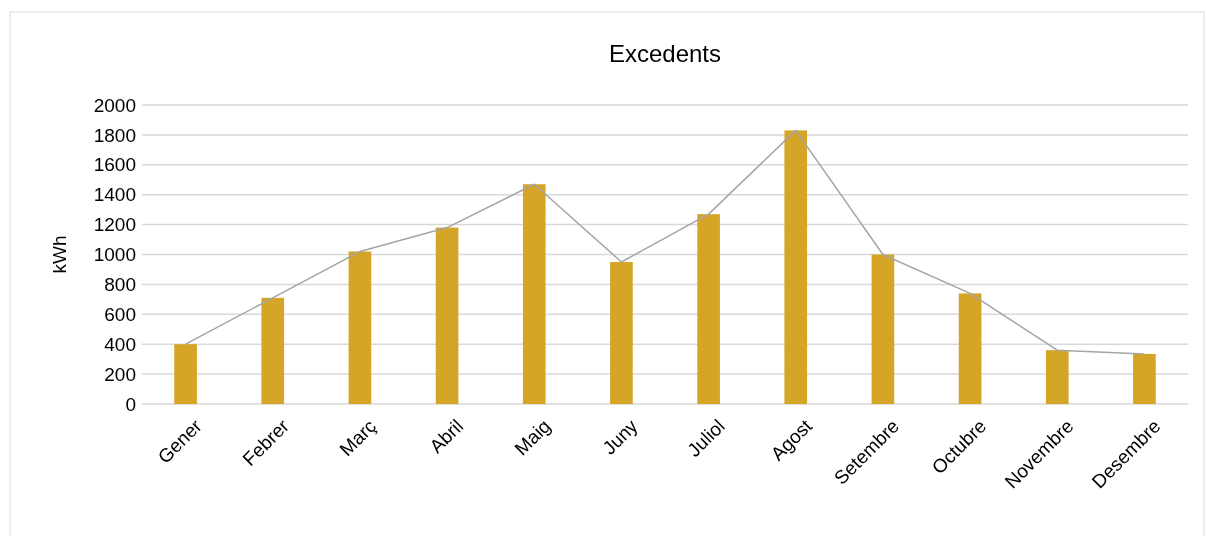 The image size is (1206, 536). What do you see at coordinates (114, 165) in the screenshot?
I see `y-tick-label: 1600` at bounding box center [114, 165].